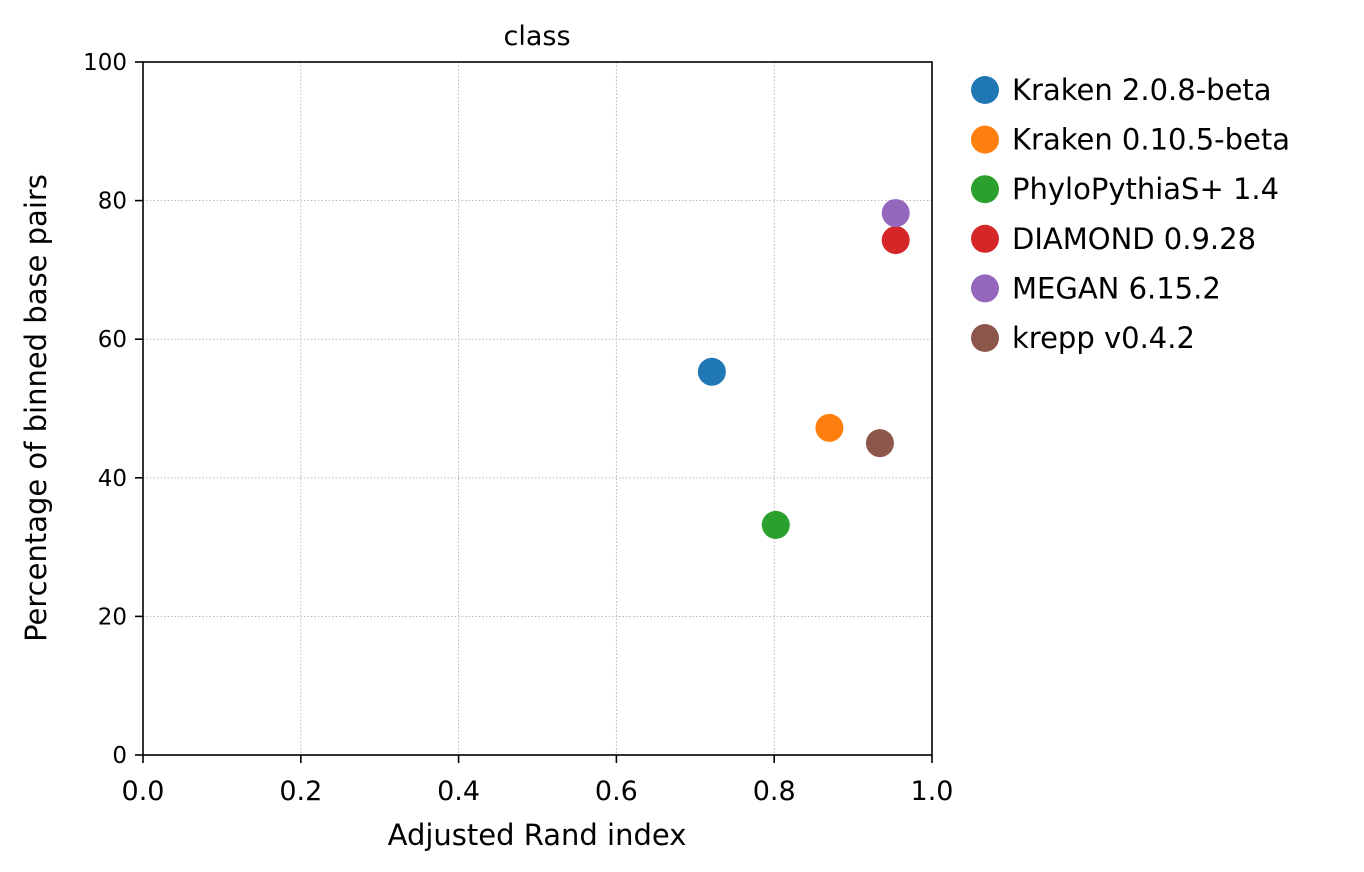  I want to click on y-axis-label: Percentage of binned base pairs, so click(36, 408).